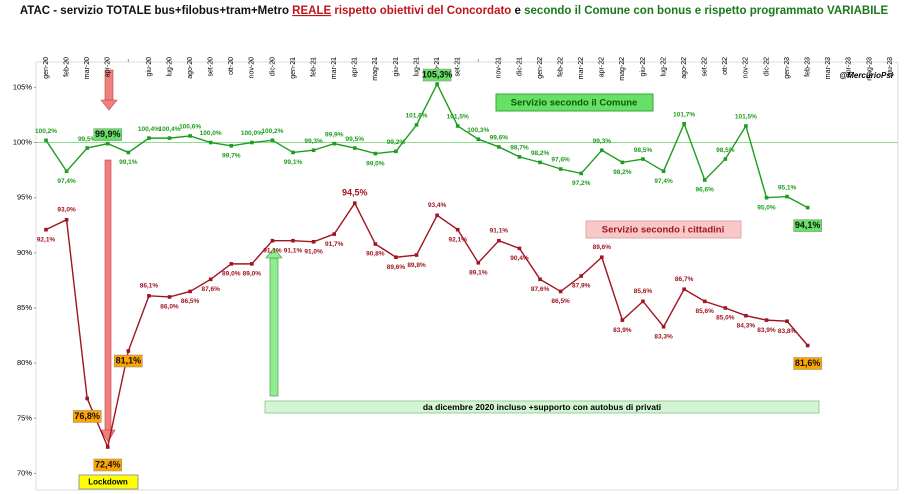 The height and width of the screenshot is (494, 908). Describe the element at coordinates (602, 247) in the screenshot. I see `value-label: 89,6%` at that location.